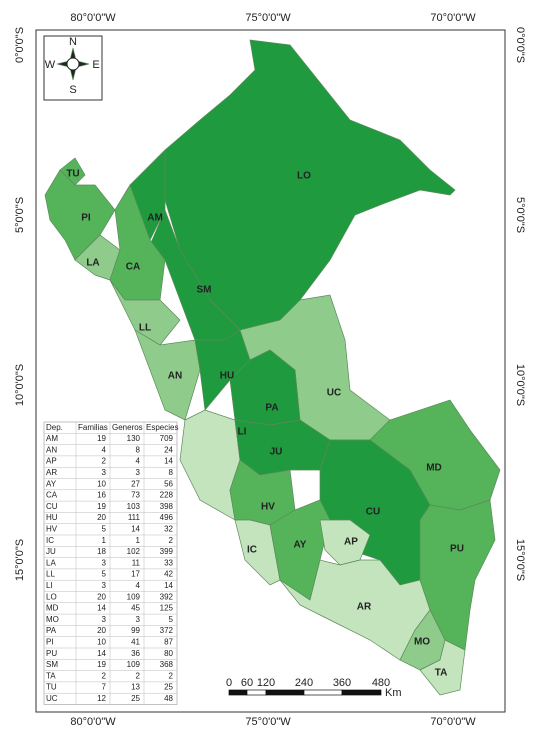  Describe the element at coordinates (168, 653) in the screenshot. I see `table-cell: 80` at that location.